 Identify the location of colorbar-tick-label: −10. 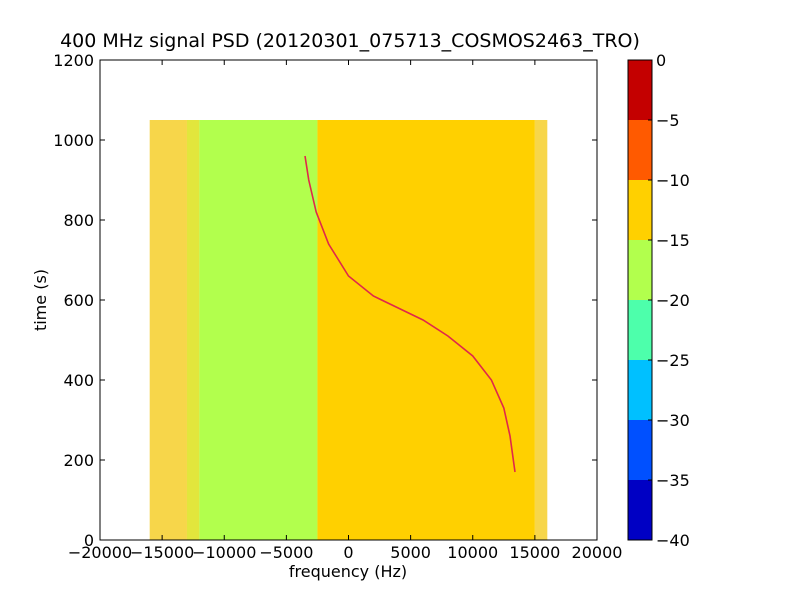
(673, 180).